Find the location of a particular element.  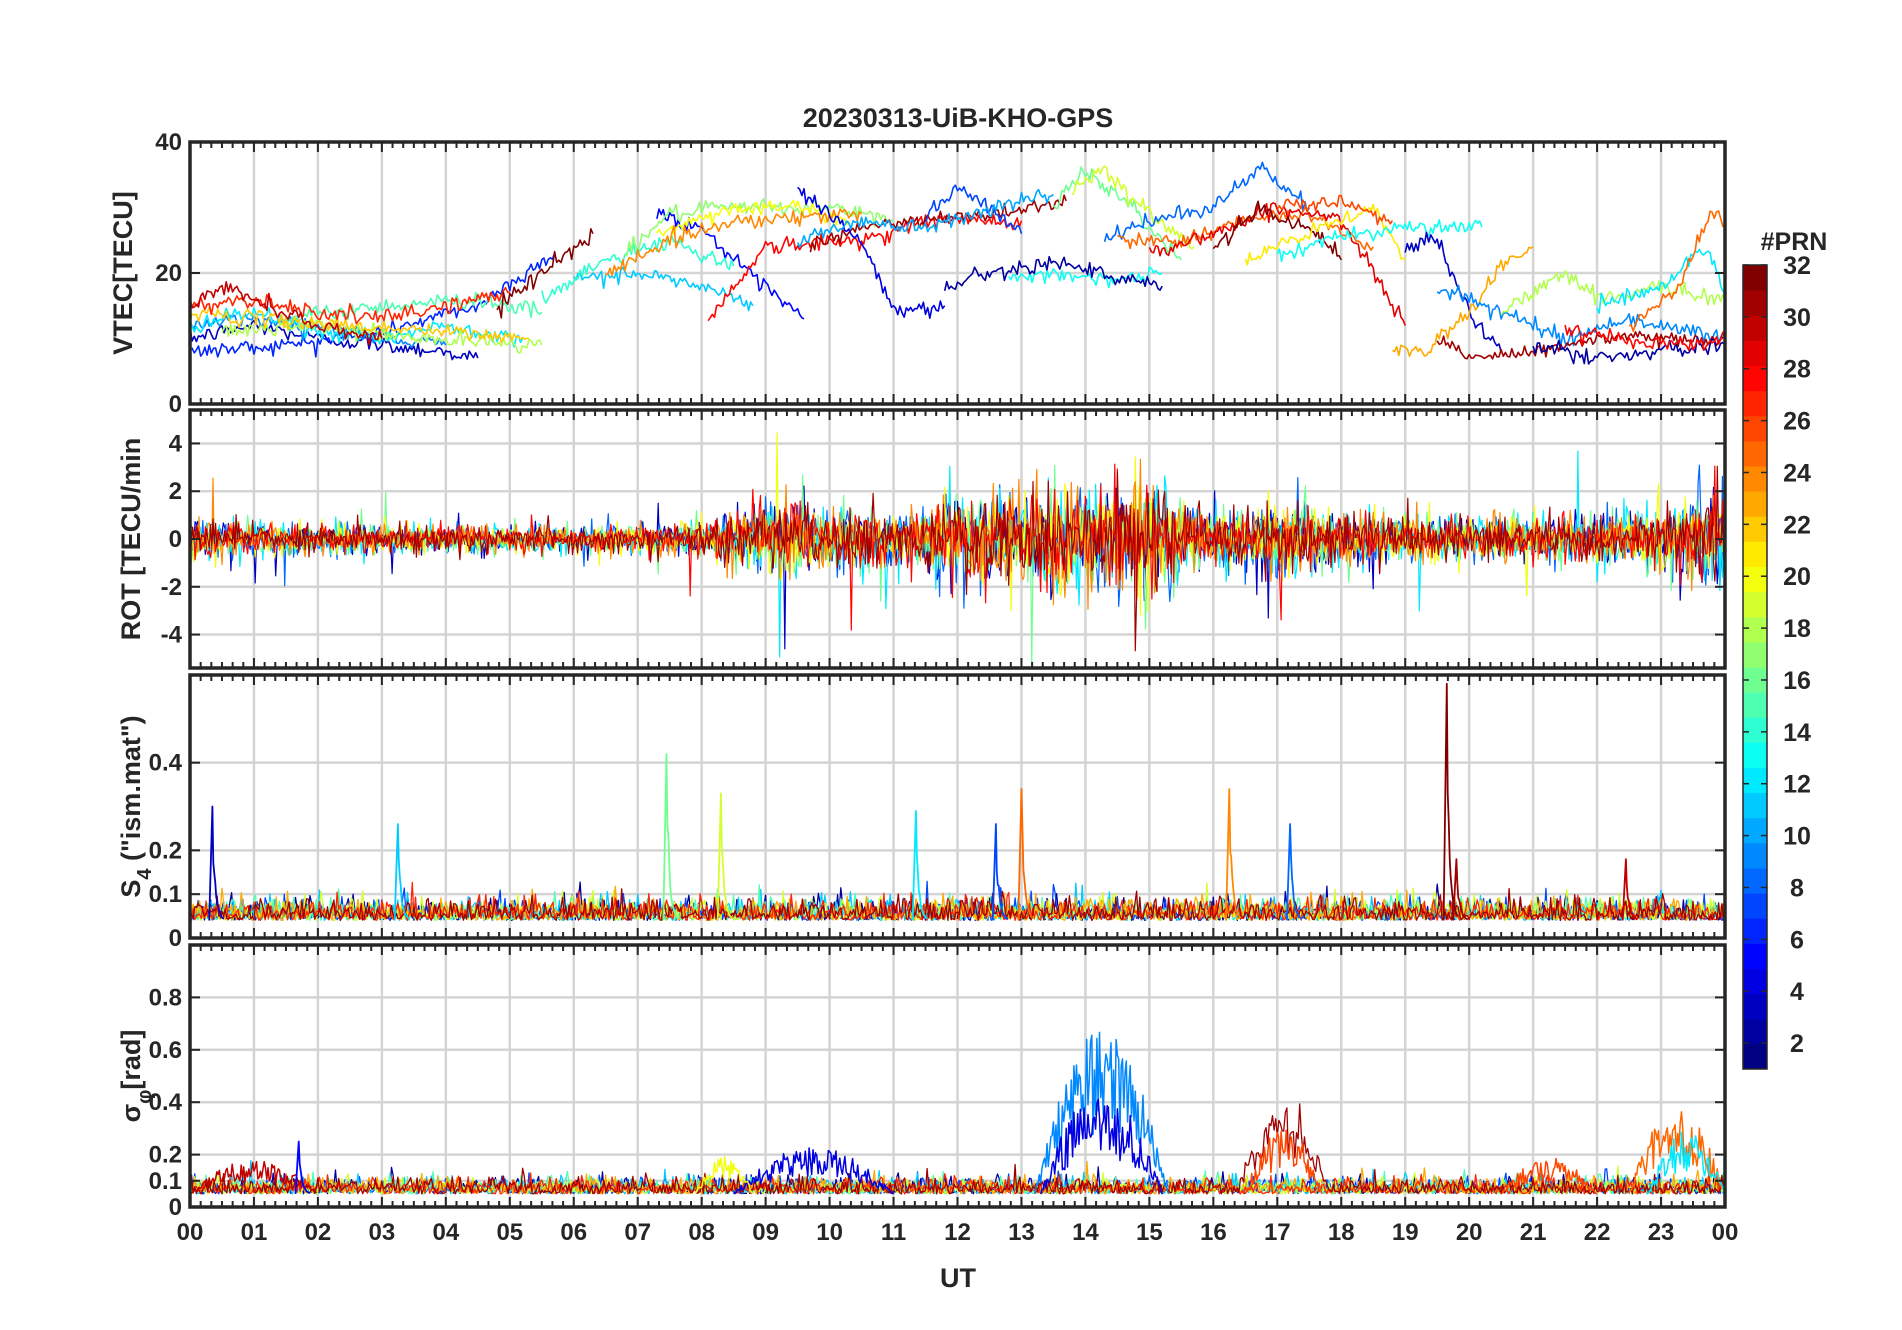

y-tick-label: 0.2 is located at coordinates (165, 1155).